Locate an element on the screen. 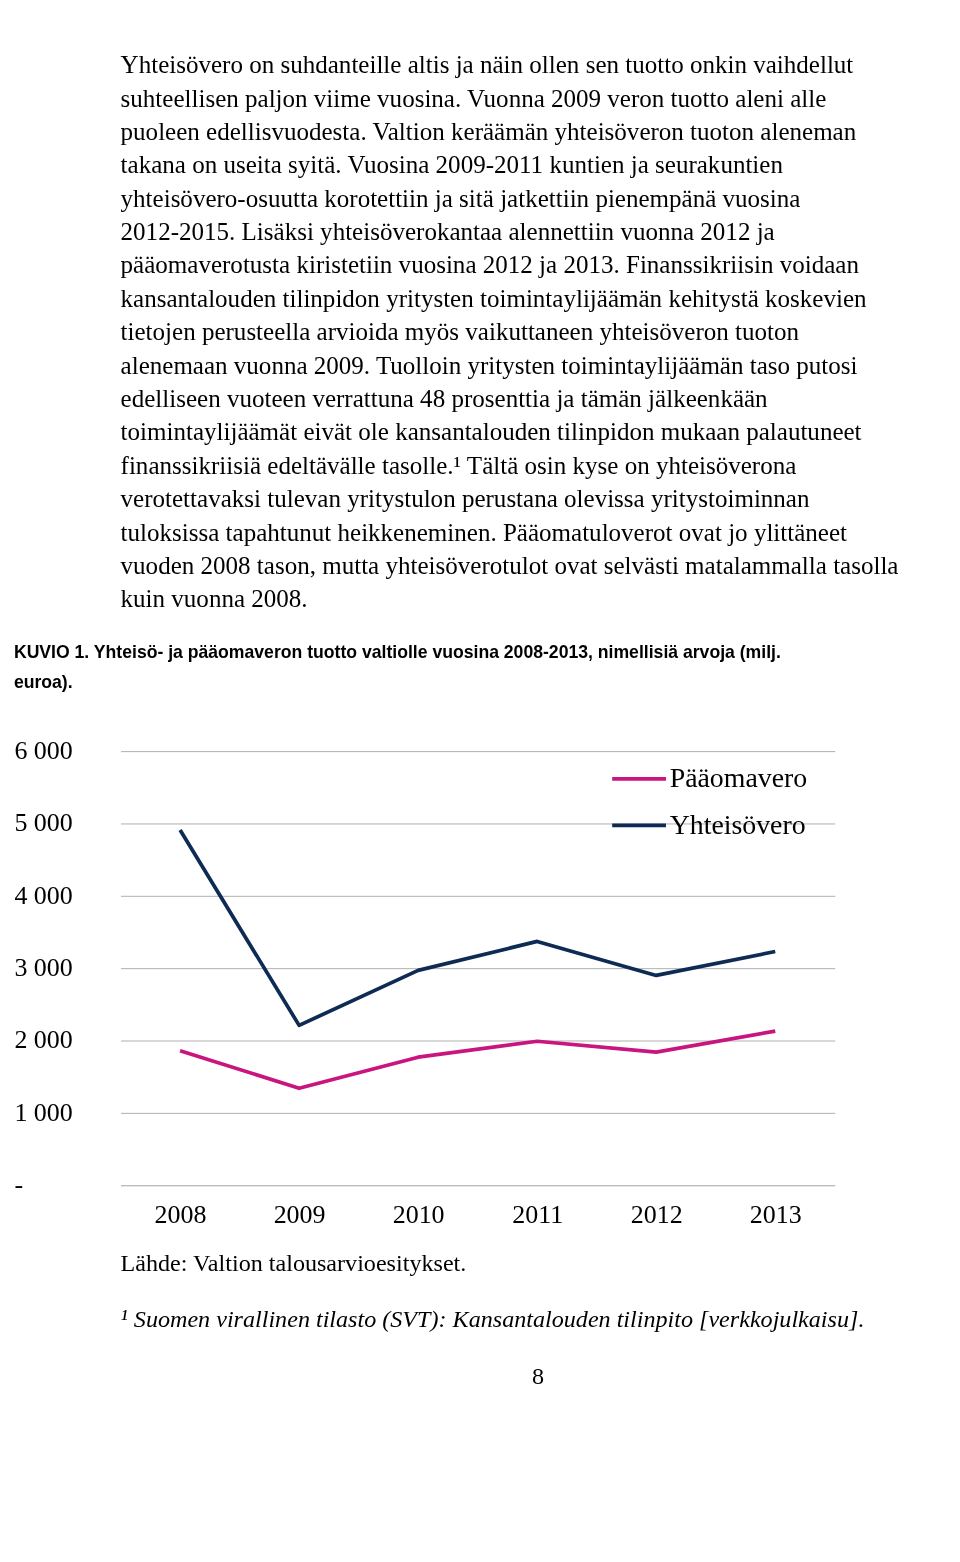 The height and width of the screenshot is (1562, 960). line-series is located at coordinates (478, 1060).